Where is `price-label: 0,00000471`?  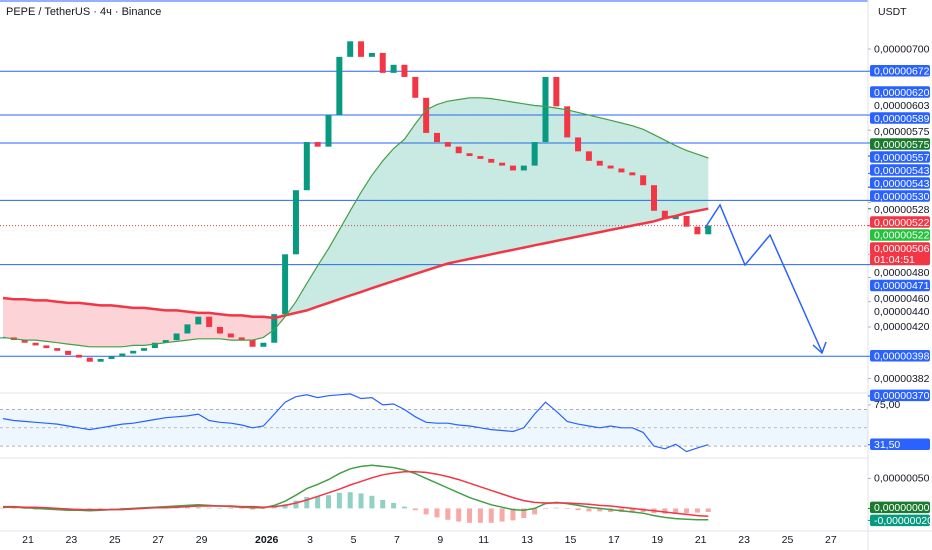 price-label: 0,00000471 is located at coordinates (902, 286).